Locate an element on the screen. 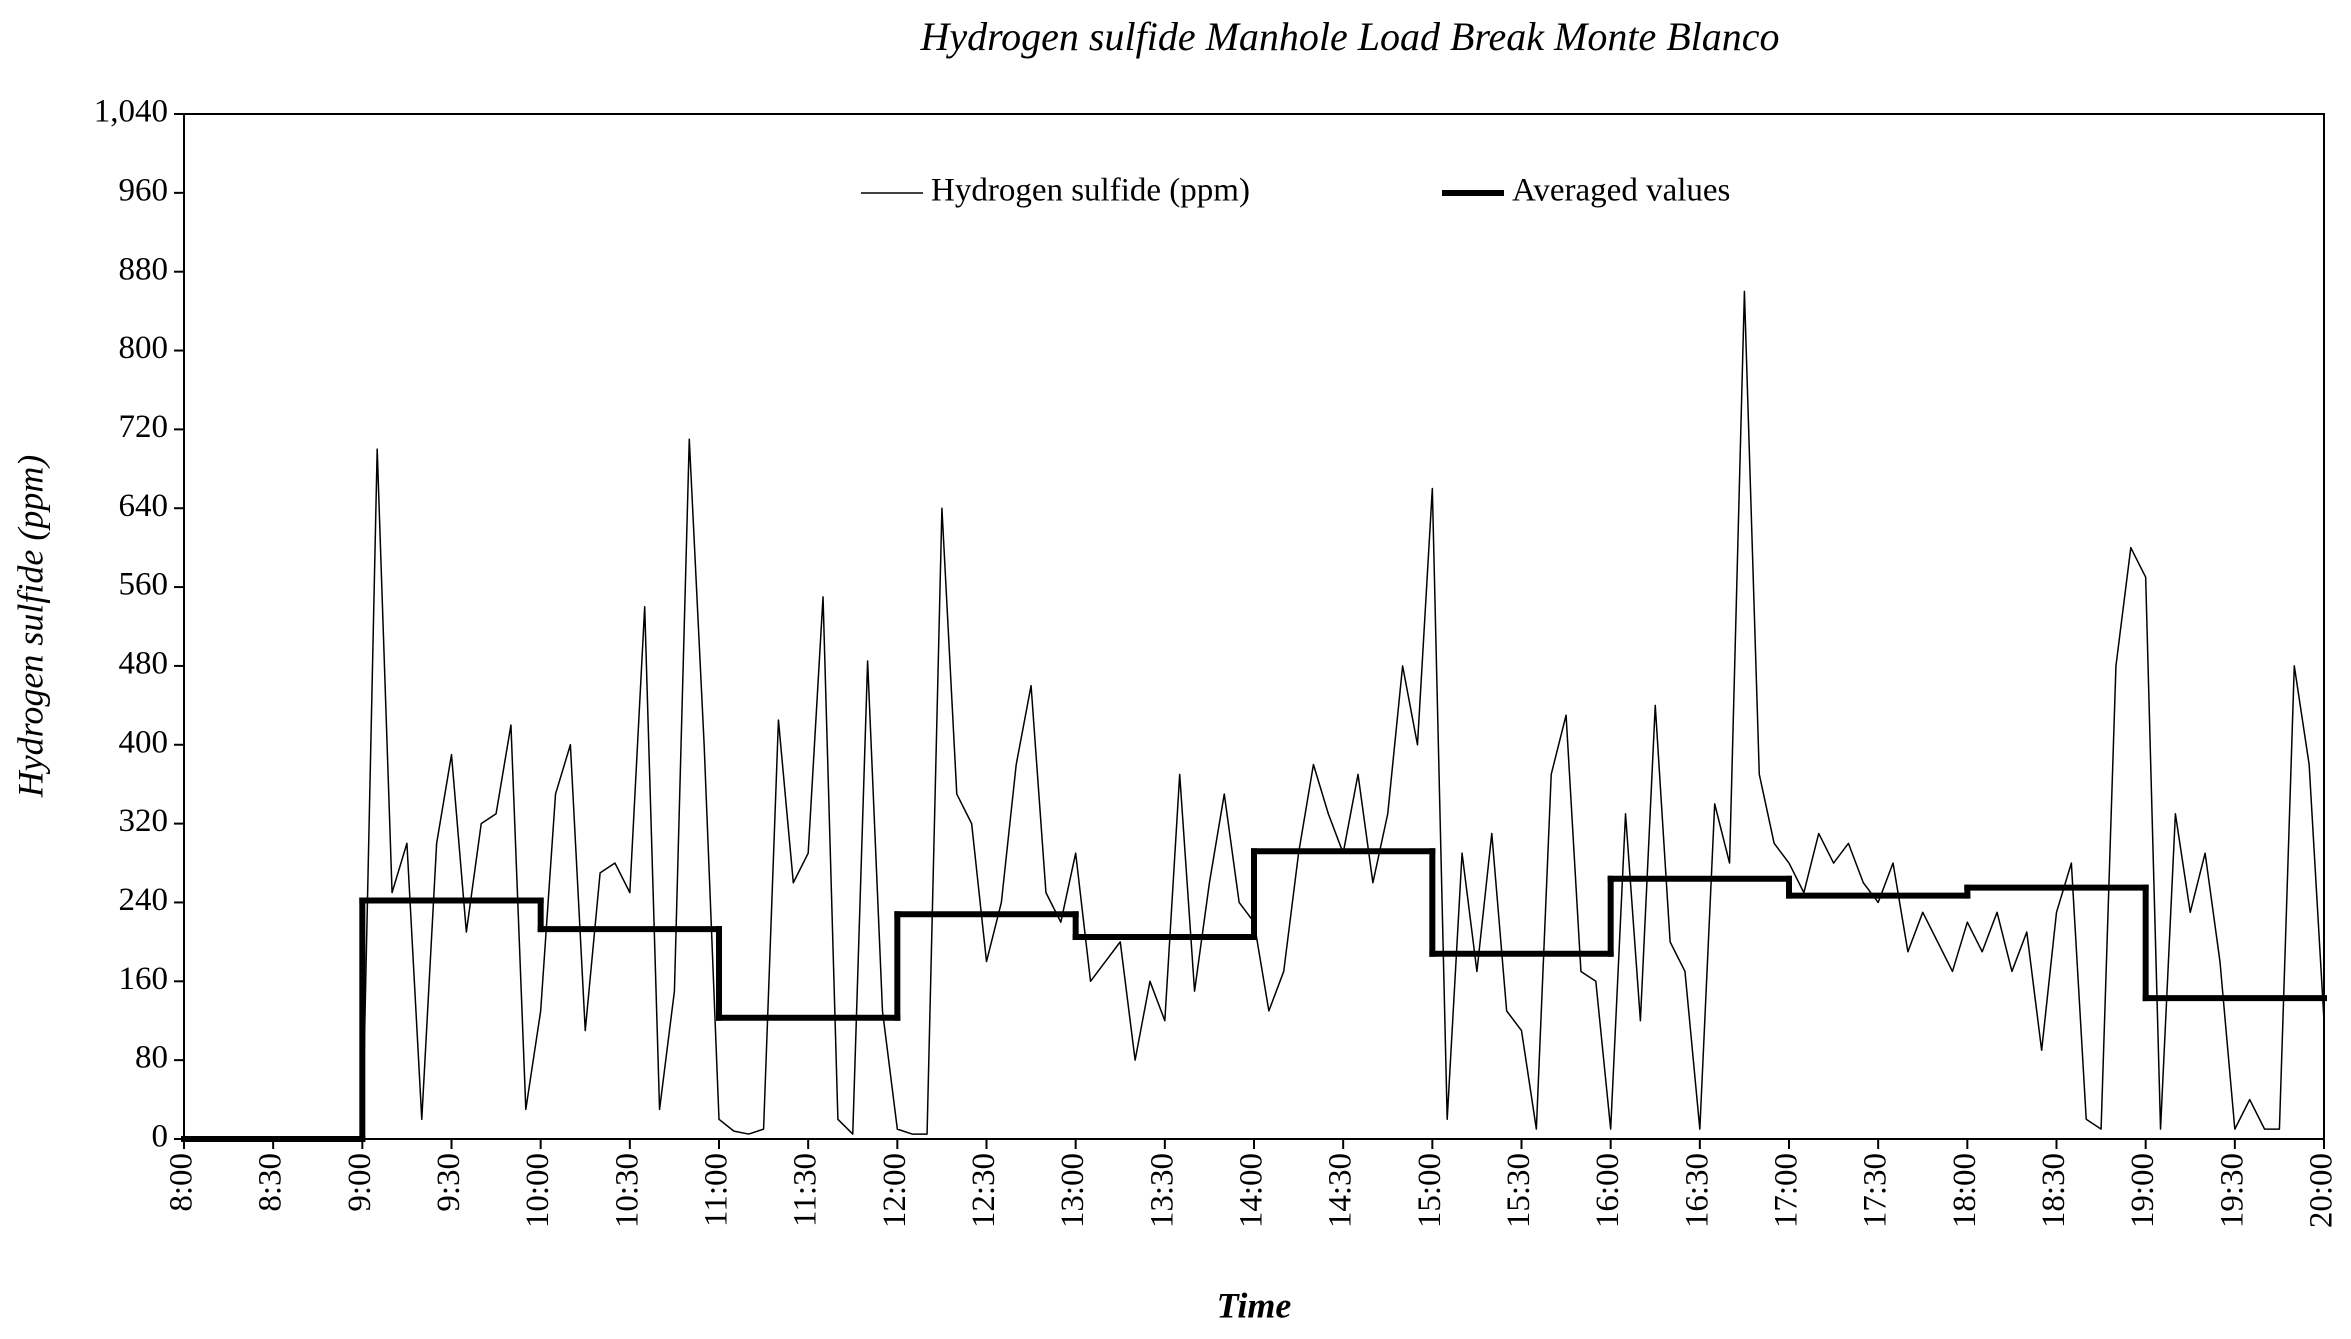 This screenshot has height=1339, width=2351. x-tick-label: 10:00 is located at coordinates (538, 1190).